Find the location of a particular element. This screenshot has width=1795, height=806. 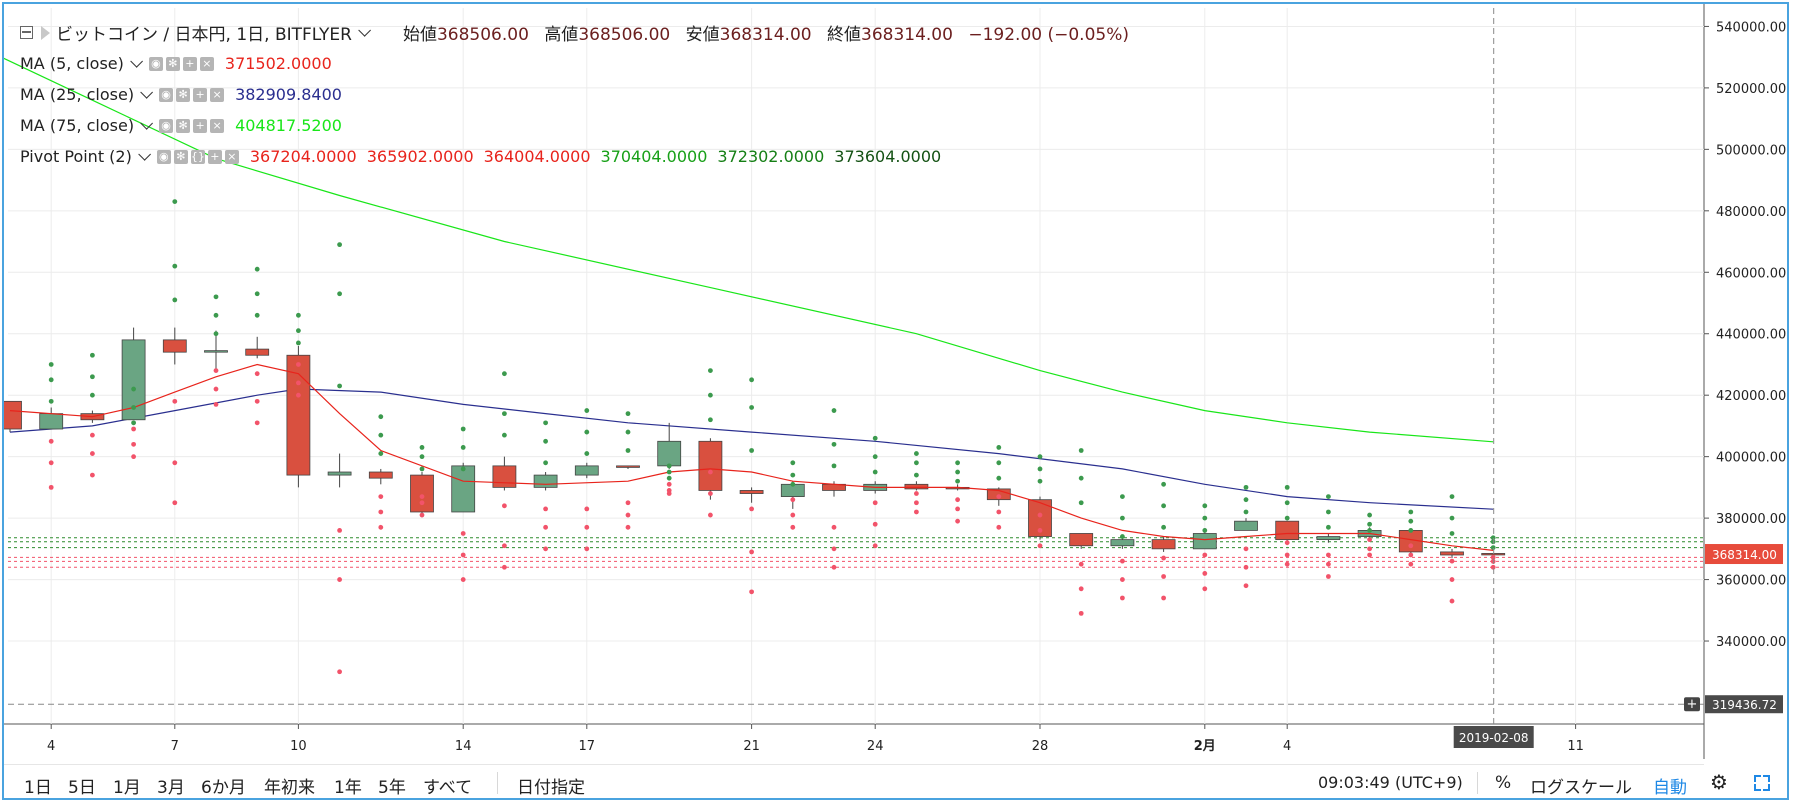

percent-toggle: % is located at coordinates (1503, 783).